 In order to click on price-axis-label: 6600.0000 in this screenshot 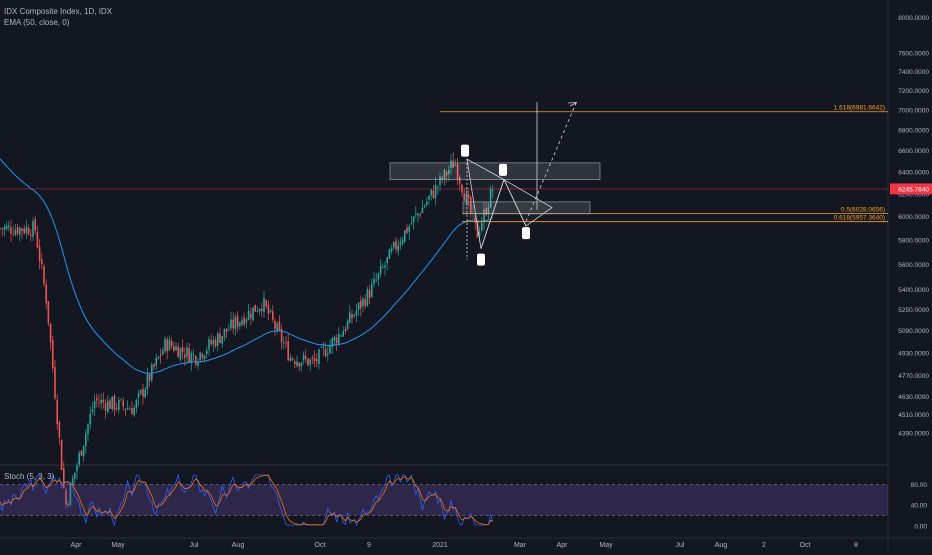, I will do `click(913, 151)`.